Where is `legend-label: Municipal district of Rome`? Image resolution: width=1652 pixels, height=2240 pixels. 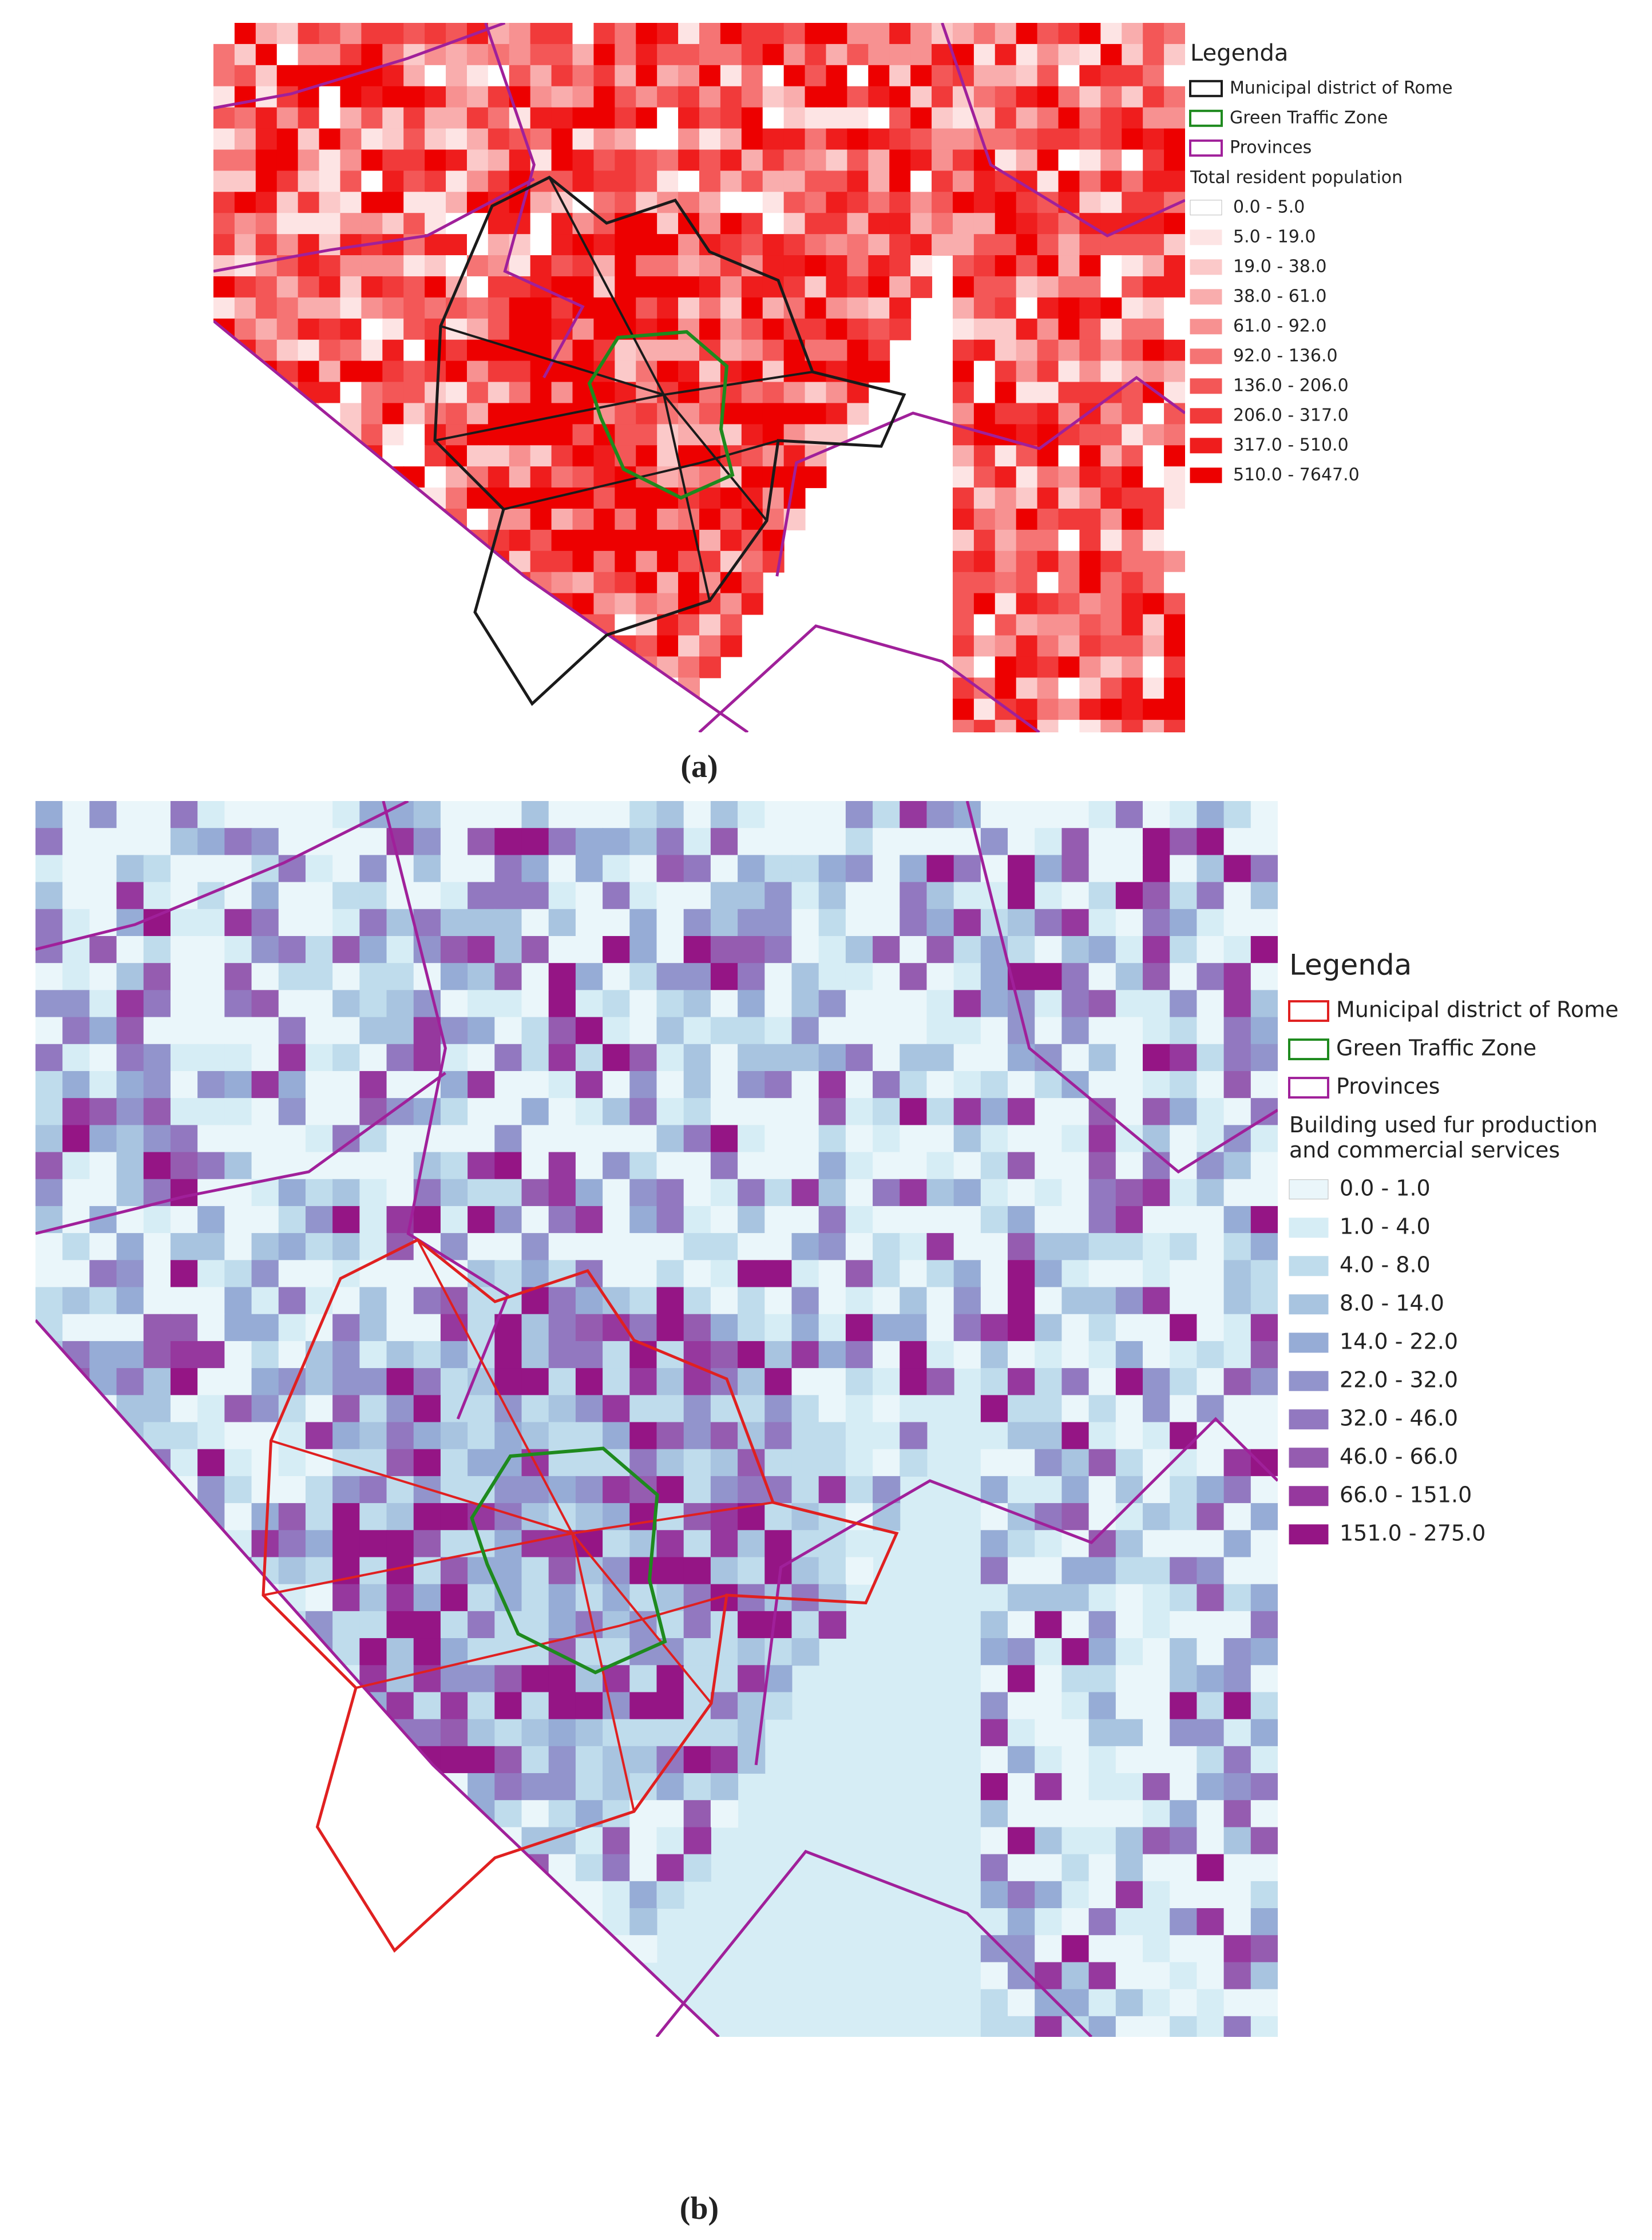
legend-label: Municipal district of Rome is located at coordinates (1477, 1010).